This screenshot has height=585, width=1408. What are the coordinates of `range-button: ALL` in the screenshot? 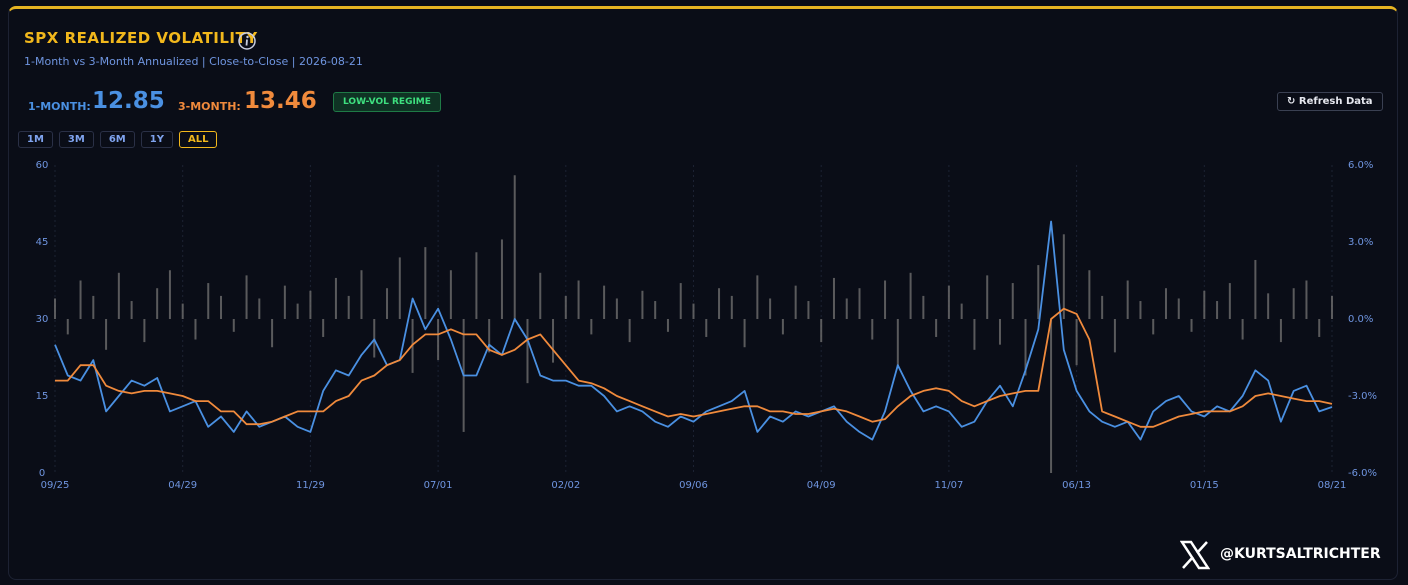 It's located at (198, 139).